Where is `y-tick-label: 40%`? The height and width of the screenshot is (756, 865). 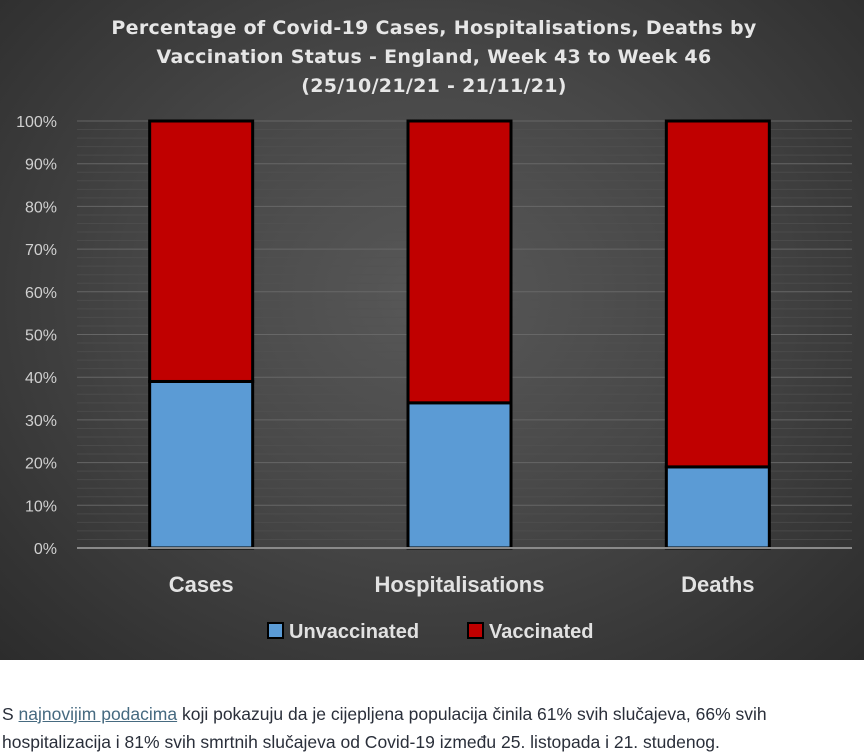 y-tick-label: 40% is located at coordinates (41, 378).